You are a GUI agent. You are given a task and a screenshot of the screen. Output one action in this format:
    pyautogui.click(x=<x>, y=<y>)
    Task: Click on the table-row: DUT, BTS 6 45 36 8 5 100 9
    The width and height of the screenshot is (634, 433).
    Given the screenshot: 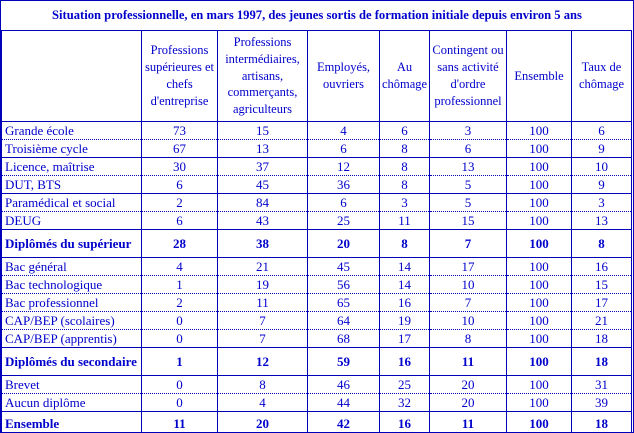 What is the action you would take?
    pyautogui.click(x=316, y=184)
    